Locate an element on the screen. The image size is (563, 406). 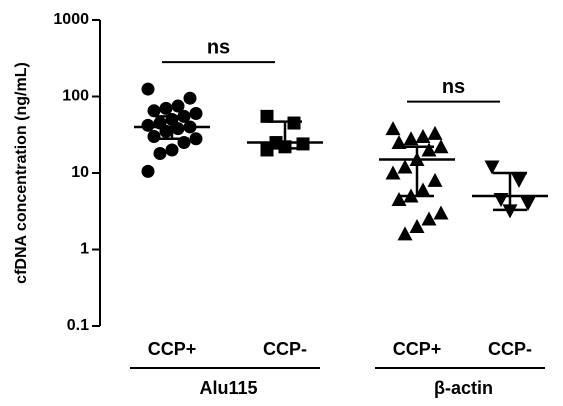
y-axis-label: cfDNA concentration (ng/mL) is located at coordinates (21, 173).